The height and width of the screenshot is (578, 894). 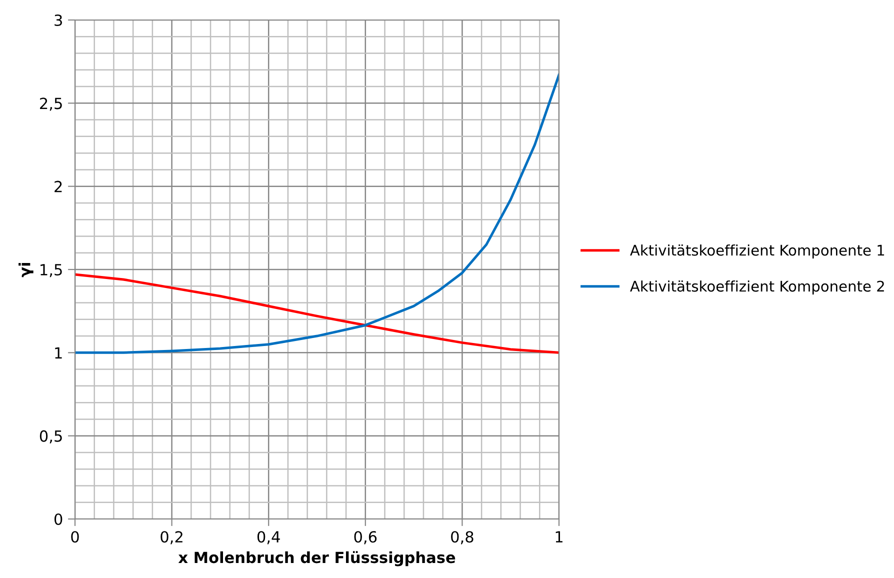 I want to click on x-tick-label: 0,6, so click(x=365, y=537).